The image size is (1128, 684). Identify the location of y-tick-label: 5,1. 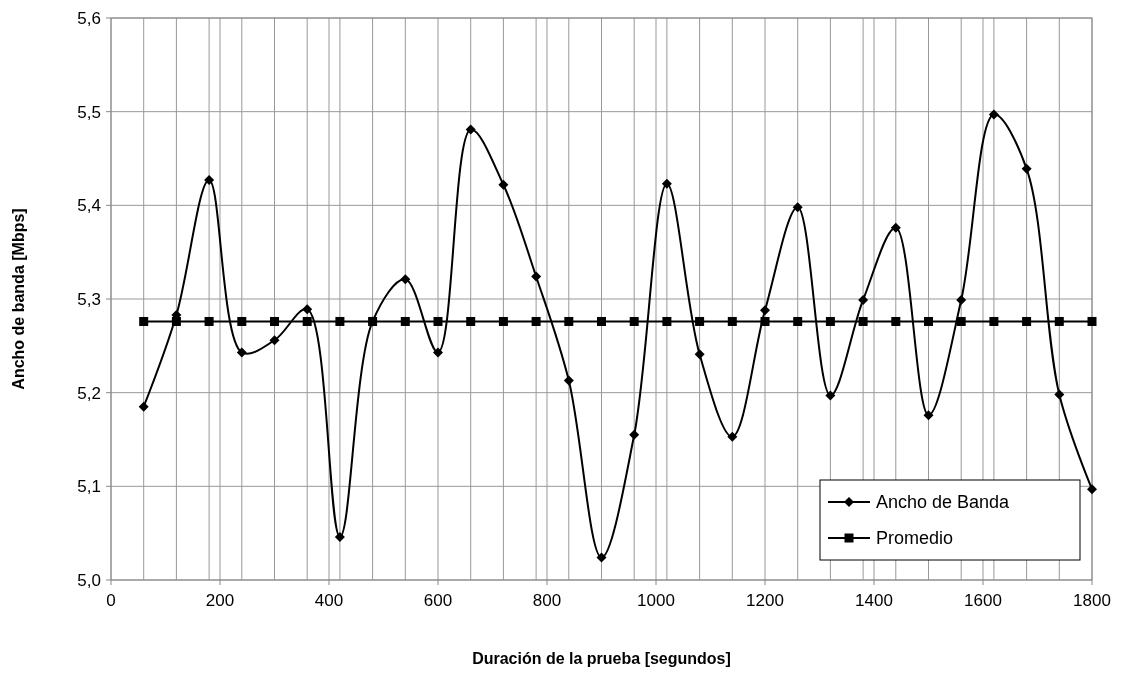
(89, 487).